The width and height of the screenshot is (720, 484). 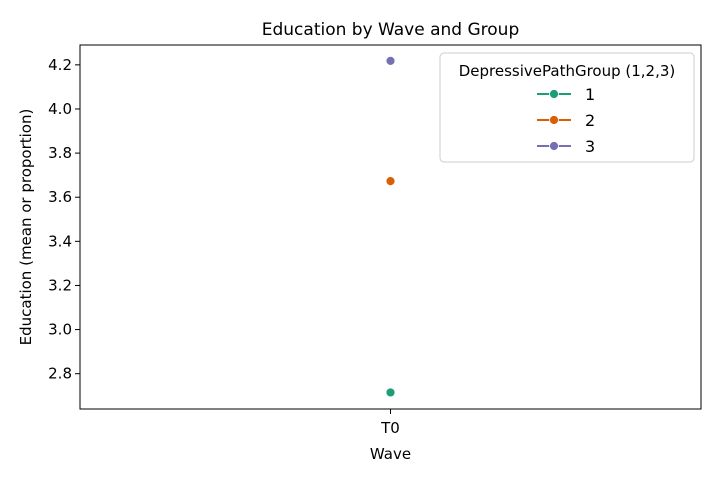 What do you see at coordinates (390, 226) in the screenshot?
I see `series-layer` at bounding box center [390, 226].